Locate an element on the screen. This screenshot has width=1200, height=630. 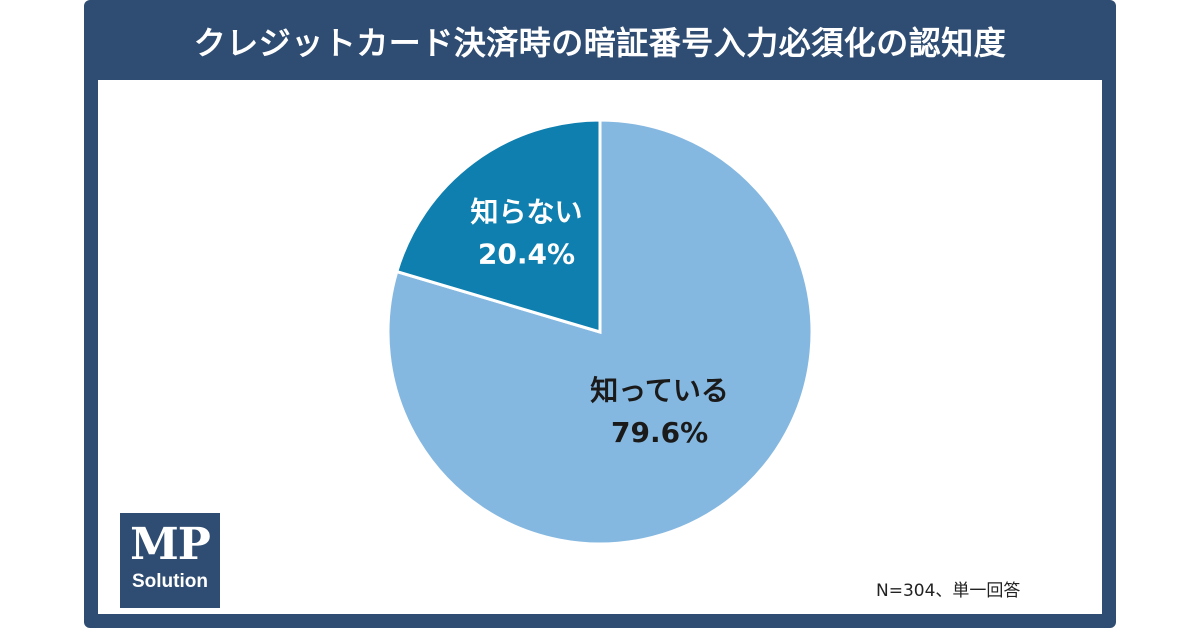
pie-slice-0-value: 79.6% is located at coordinates (659, 432).